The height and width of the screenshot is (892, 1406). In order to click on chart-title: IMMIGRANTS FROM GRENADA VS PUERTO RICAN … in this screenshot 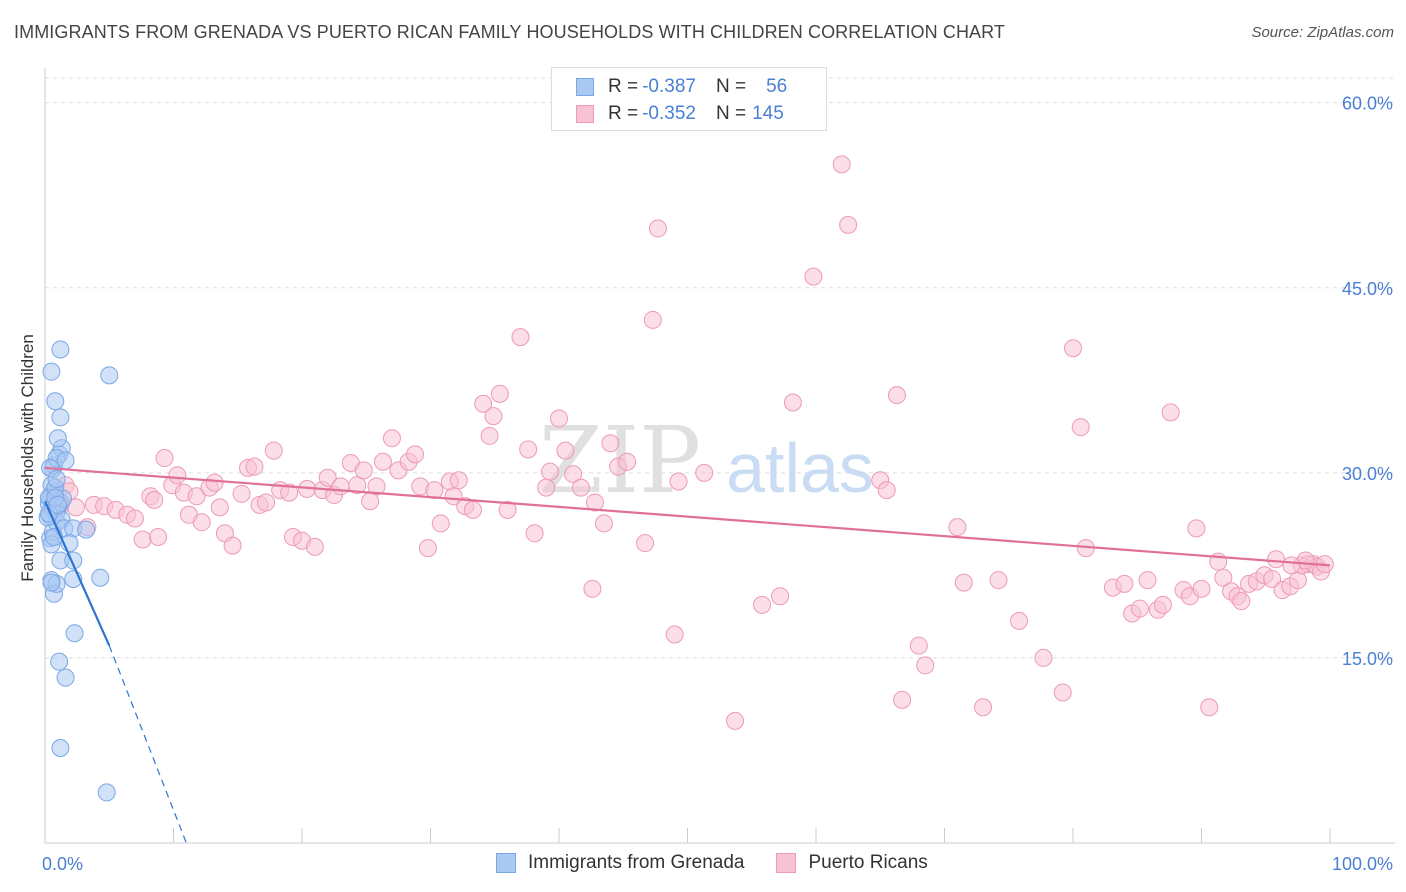, I will do `click(510, 32)`.